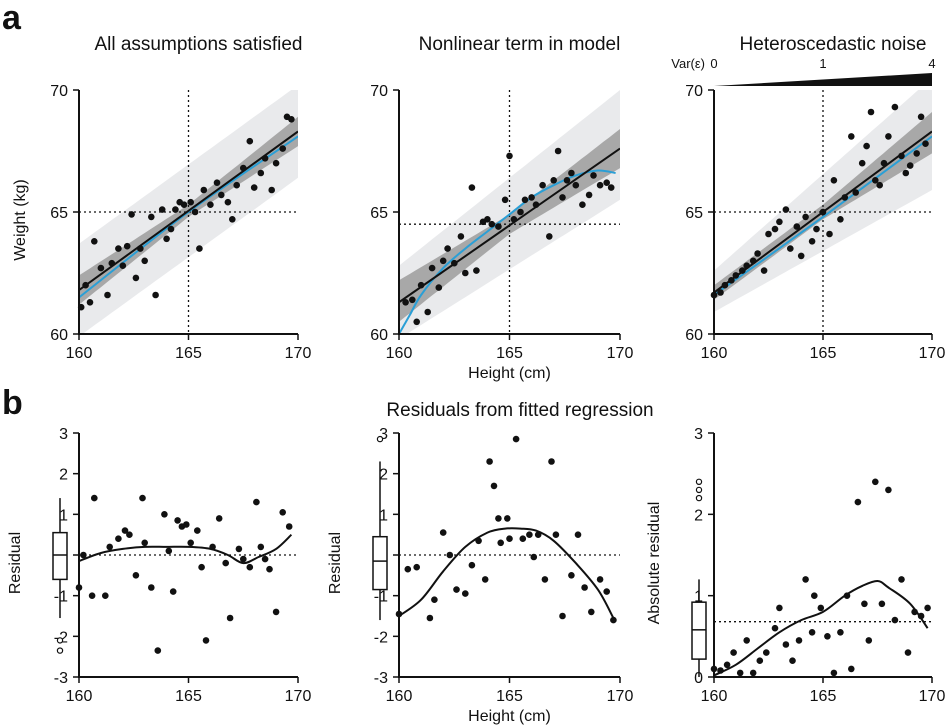 This screenshot has width=946, height=728. I want to click on y-tick-label: 3, so click(383, 434).